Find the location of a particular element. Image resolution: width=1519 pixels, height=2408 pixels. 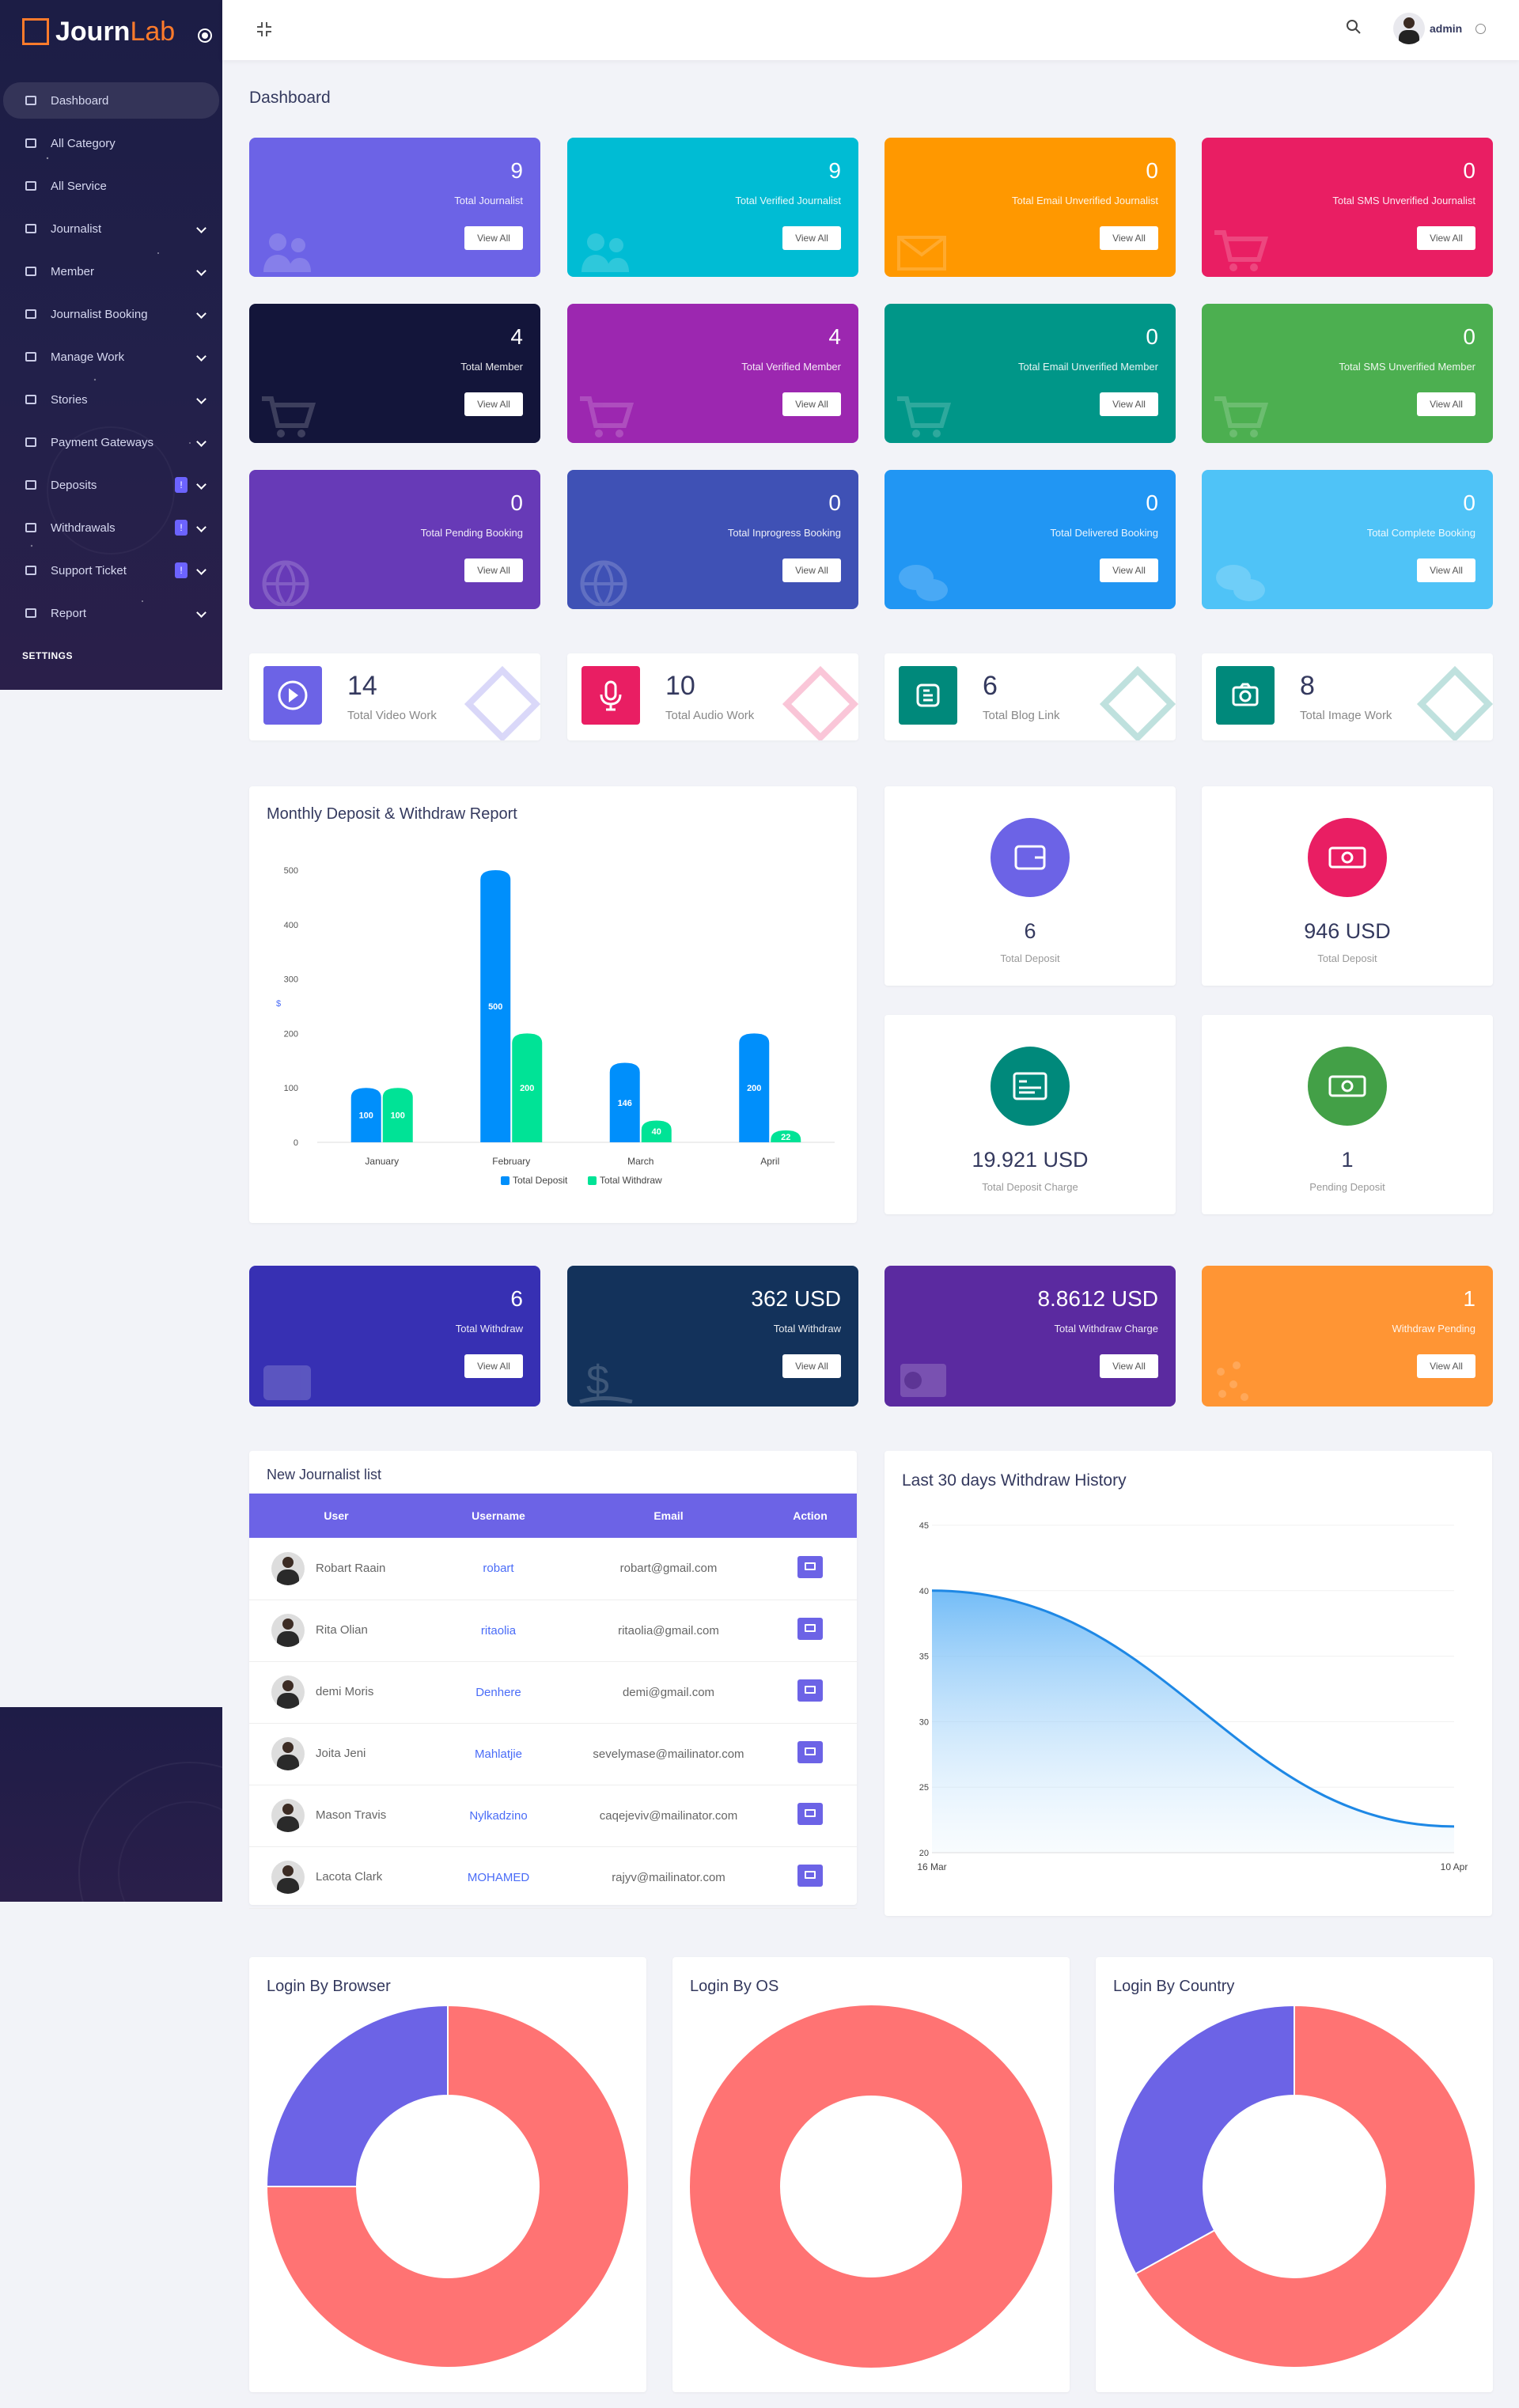

y-tick-label: 25 is located at coordinates (924, 1788).